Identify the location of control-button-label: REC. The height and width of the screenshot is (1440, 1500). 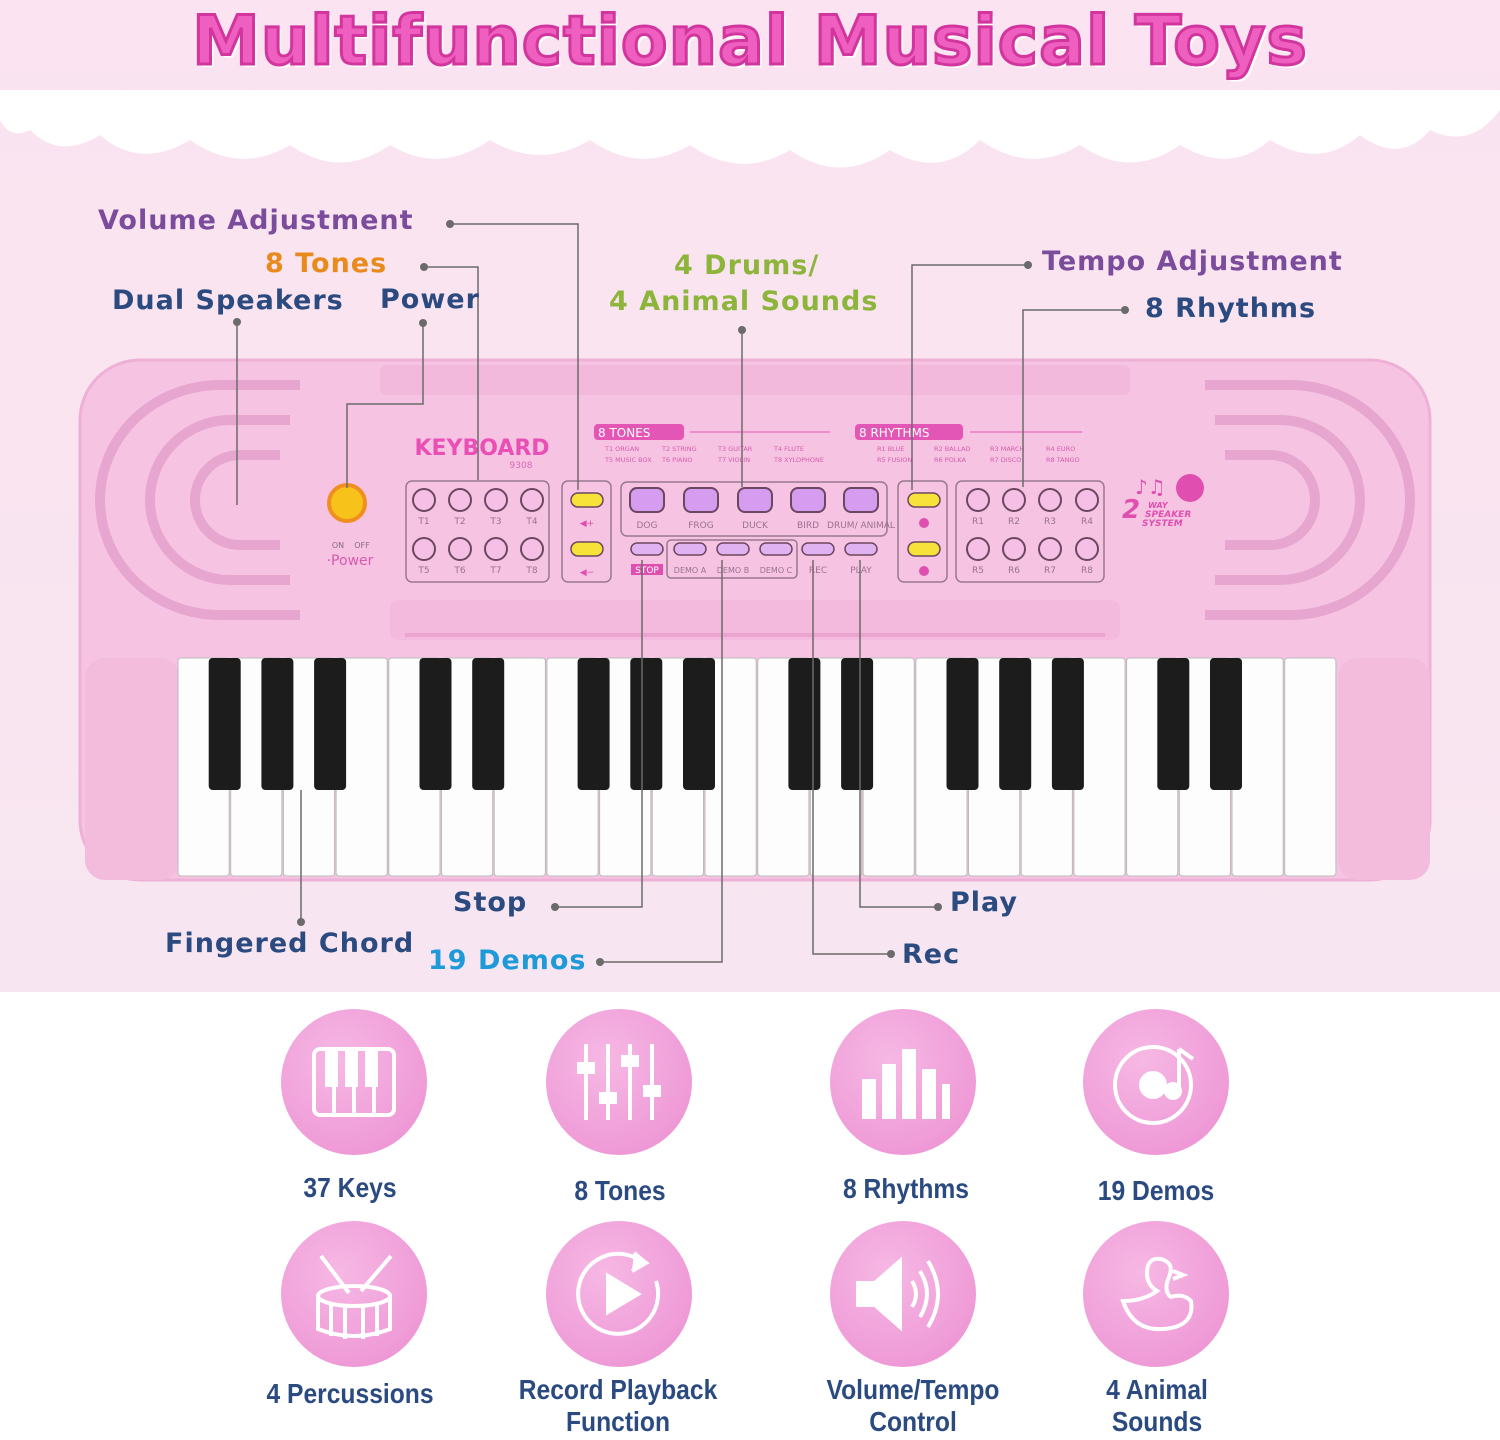
(818, 571).